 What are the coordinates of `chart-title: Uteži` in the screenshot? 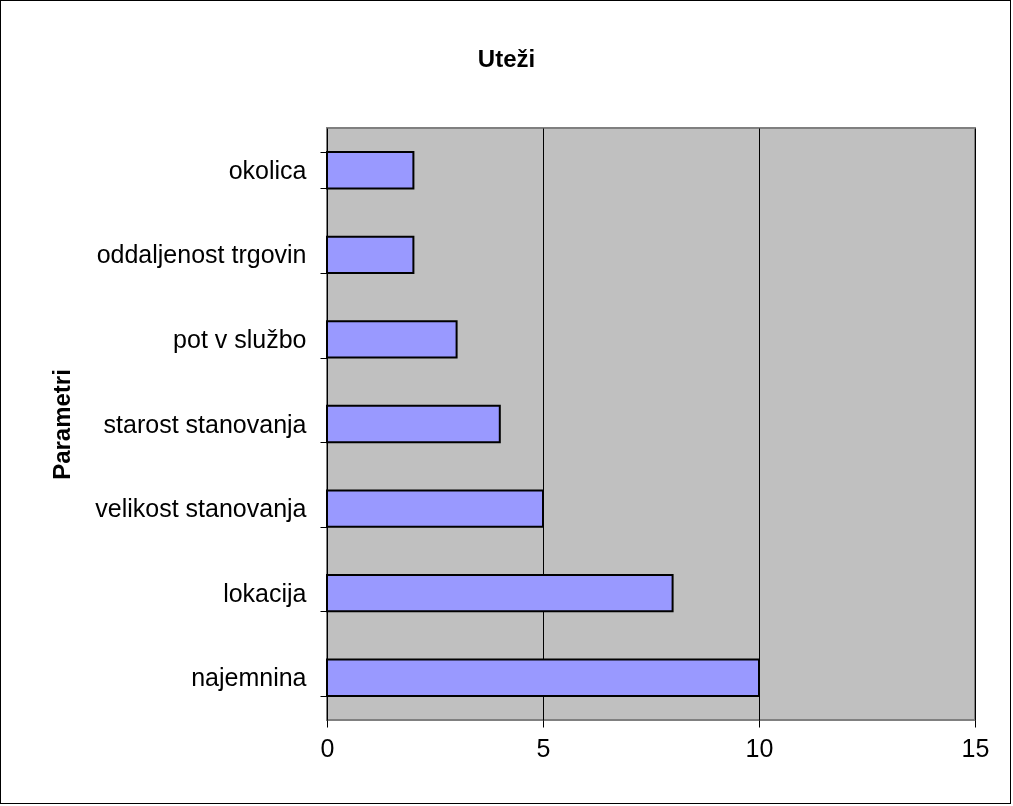 It's located at (506, 58).